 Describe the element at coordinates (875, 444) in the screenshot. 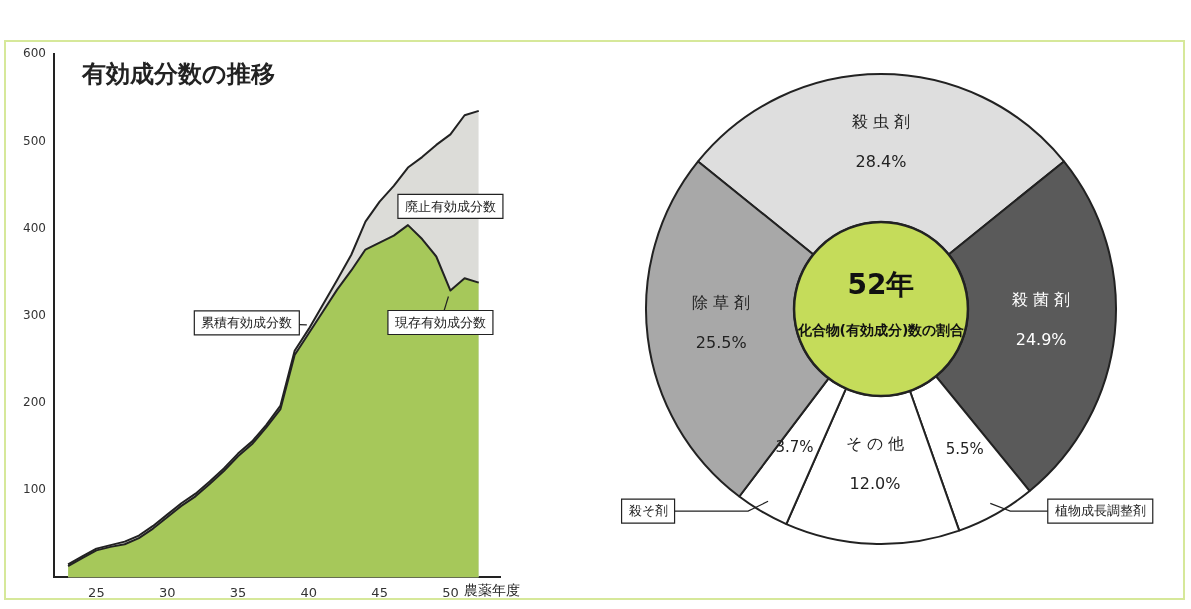

I see `slice-label: そ の 他` at that location.